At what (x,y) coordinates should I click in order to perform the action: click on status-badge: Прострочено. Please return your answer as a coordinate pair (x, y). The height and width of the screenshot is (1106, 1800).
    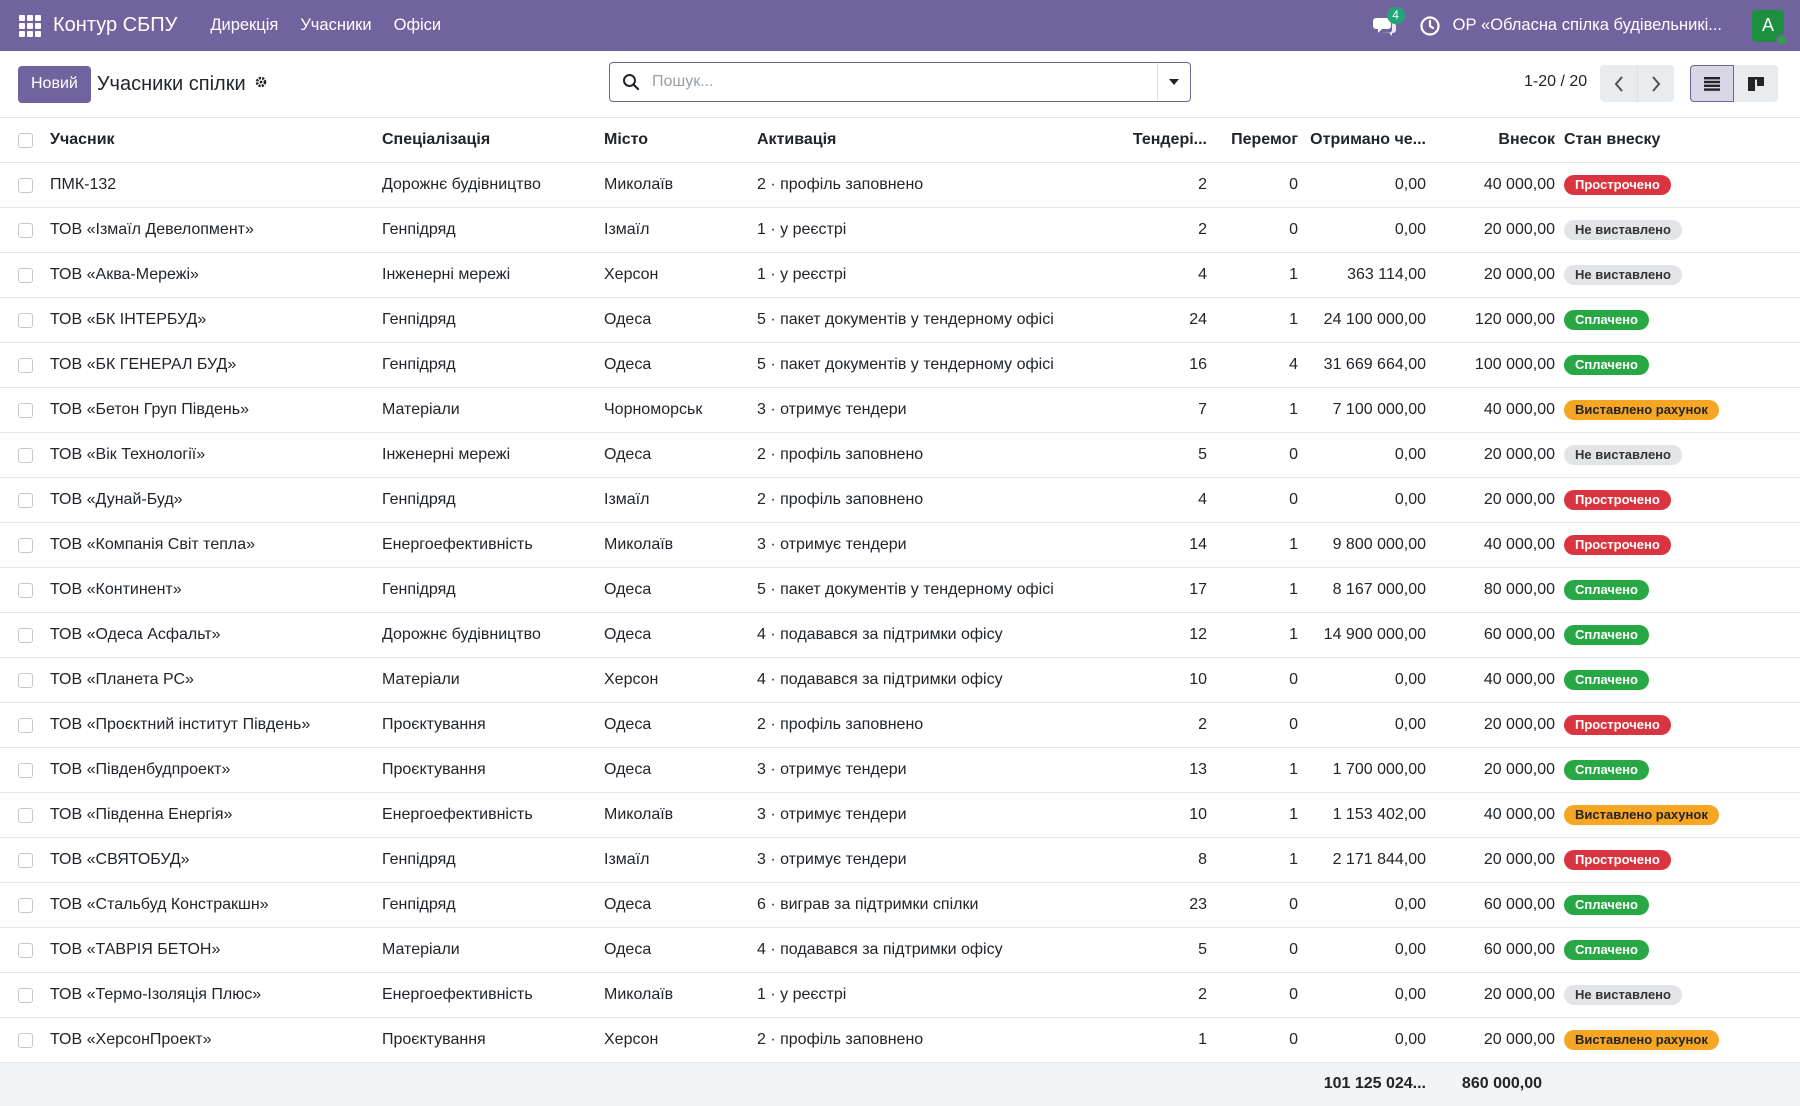
    Looking at the image, I should click on (1617, 500).